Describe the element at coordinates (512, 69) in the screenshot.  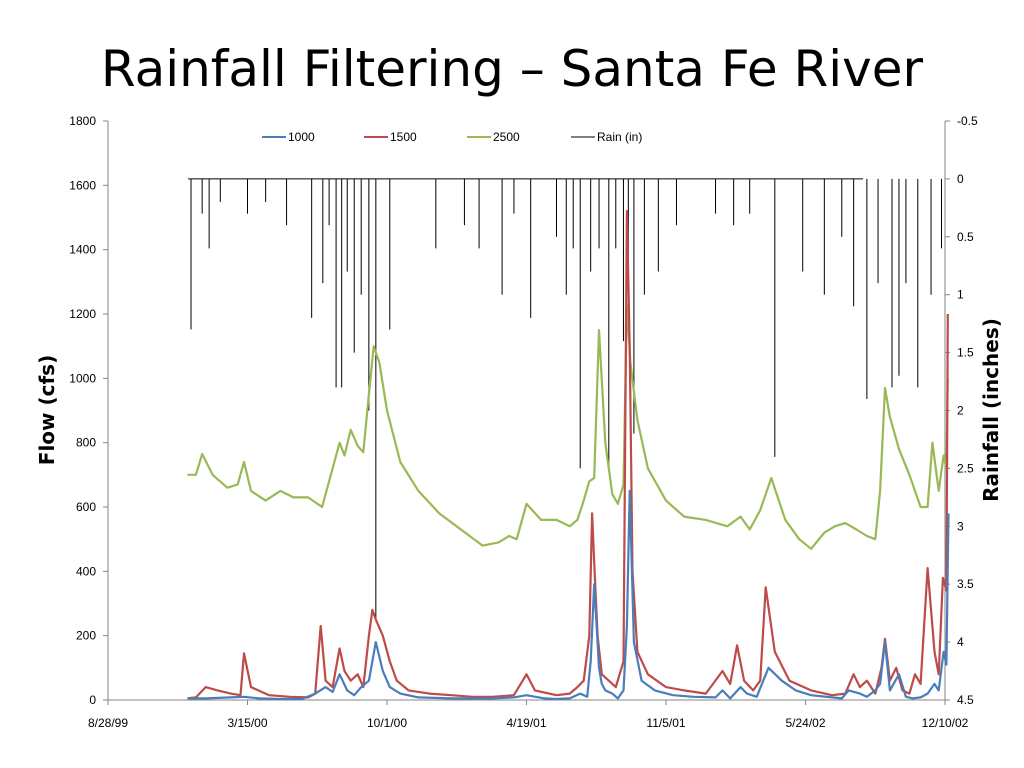
I see `slide-title: Rainfall Filtering – Santa Fe River` at that location.